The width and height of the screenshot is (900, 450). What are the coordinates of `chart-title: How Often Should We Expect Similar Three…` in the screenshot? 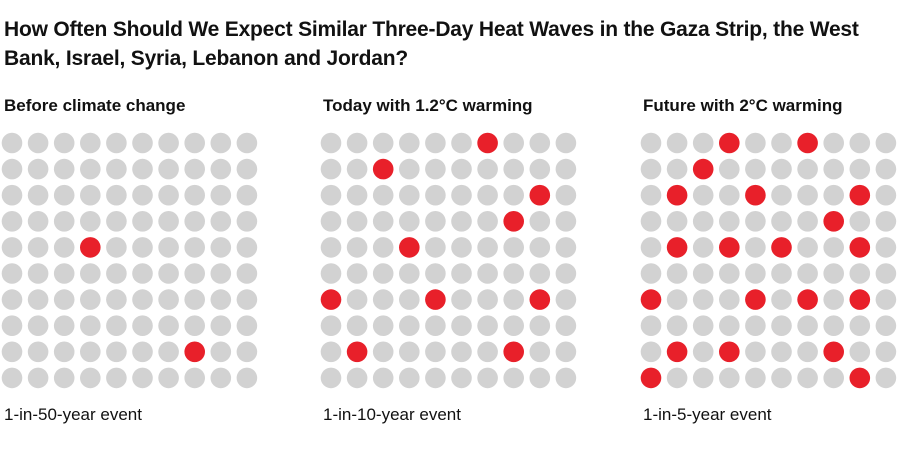 It's located at (431, 44).